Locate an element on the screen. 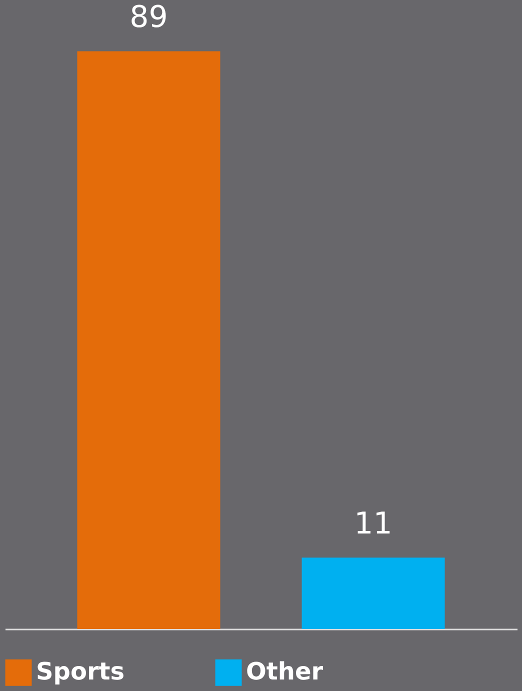 Image resolution: width=522 pixels, height=691 pixels. data-label: 89 is located at coordinates (149, 18).